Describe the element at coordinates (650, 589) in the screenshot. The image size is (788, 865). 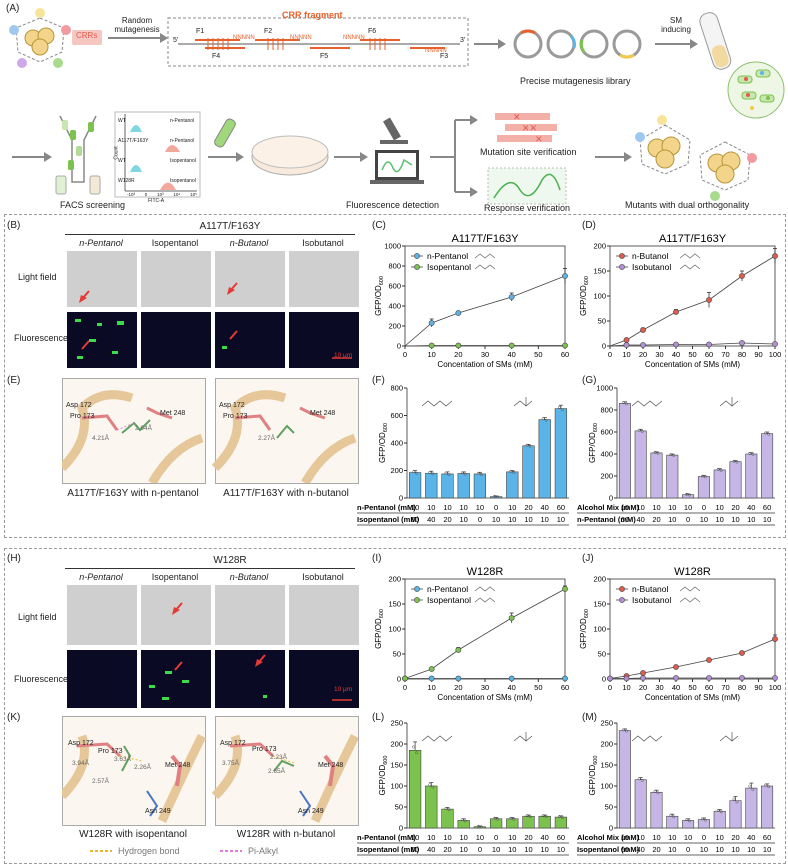
I see `legend-label: n-Butanol` at that location.